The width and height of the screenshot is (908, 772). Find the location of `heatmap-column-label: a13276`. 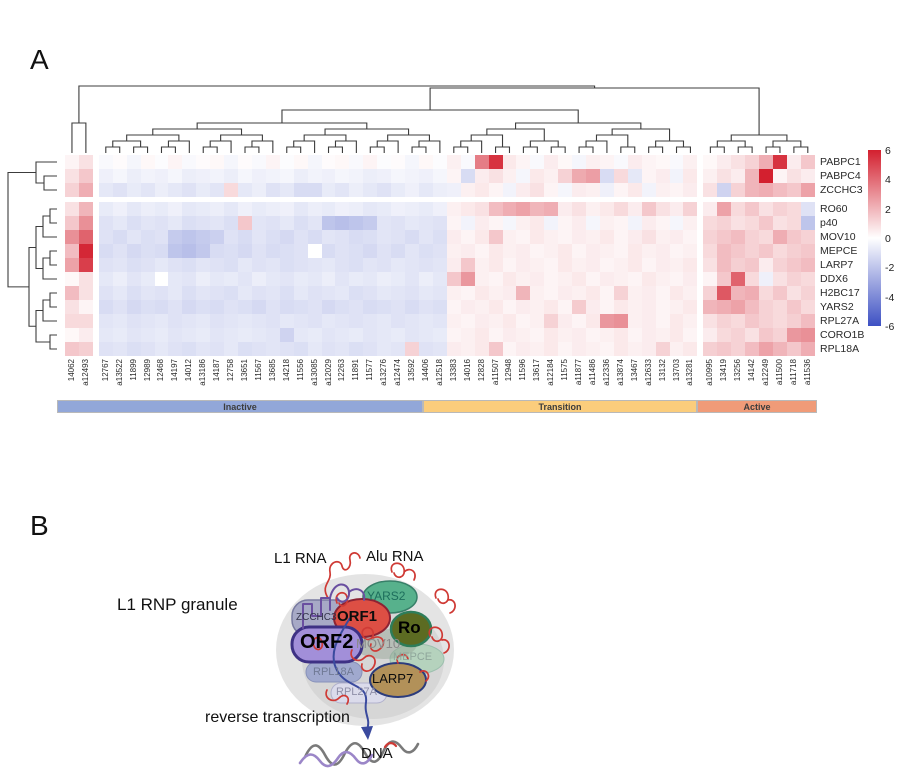

heatmap-column-label: a13276 is located at coordinates (384, 372).